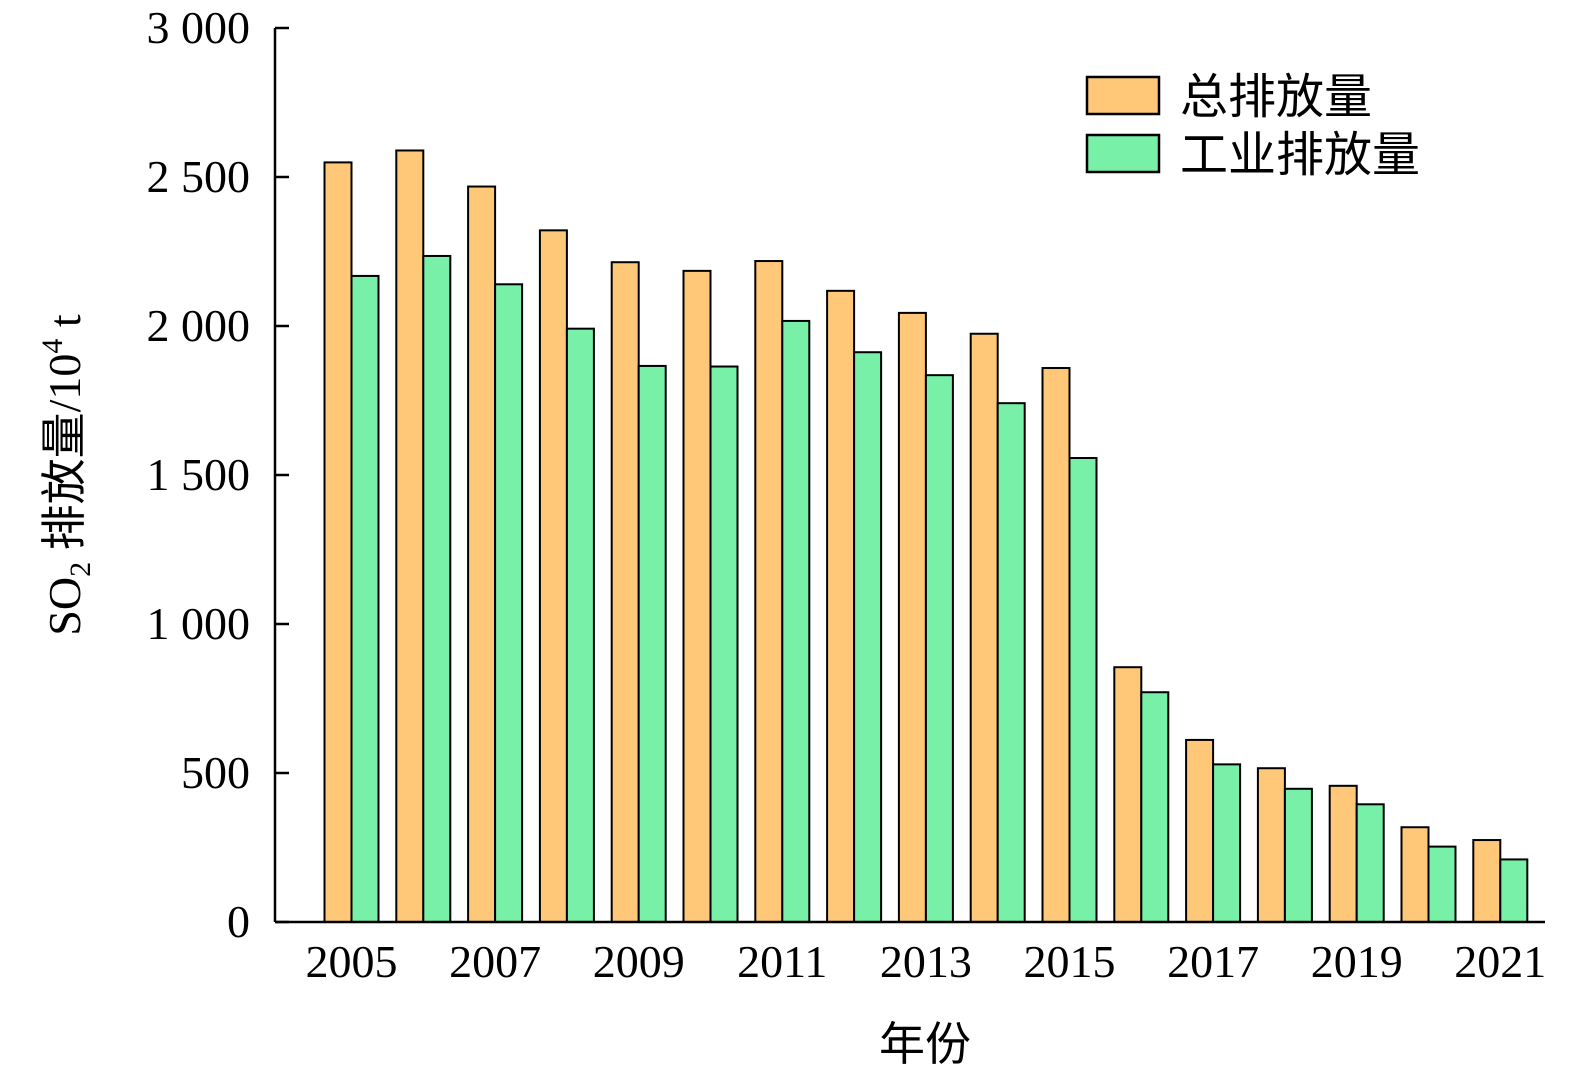 Image resolution: width=1575 pixels, height=1083 pixels. Describe the element at coordinates (199, 176) in the screenshot. I see `y-tick-label: 2 500` at that location.